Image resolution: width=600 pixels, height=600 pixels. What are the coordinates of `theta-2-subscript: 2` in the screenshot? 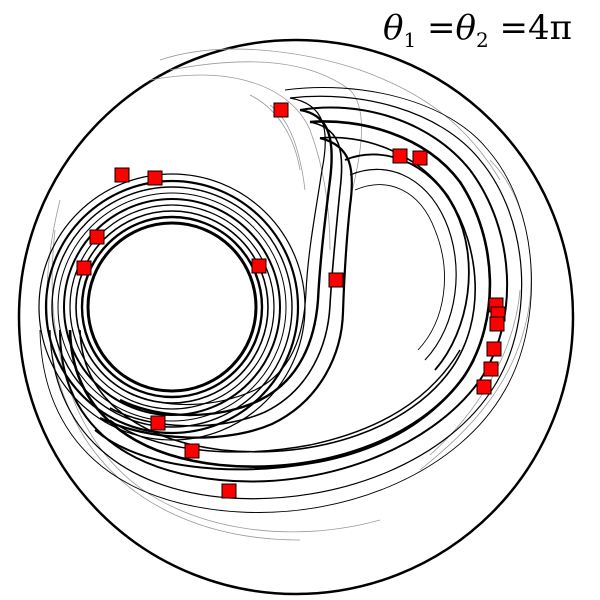 It's located at (482, 39).